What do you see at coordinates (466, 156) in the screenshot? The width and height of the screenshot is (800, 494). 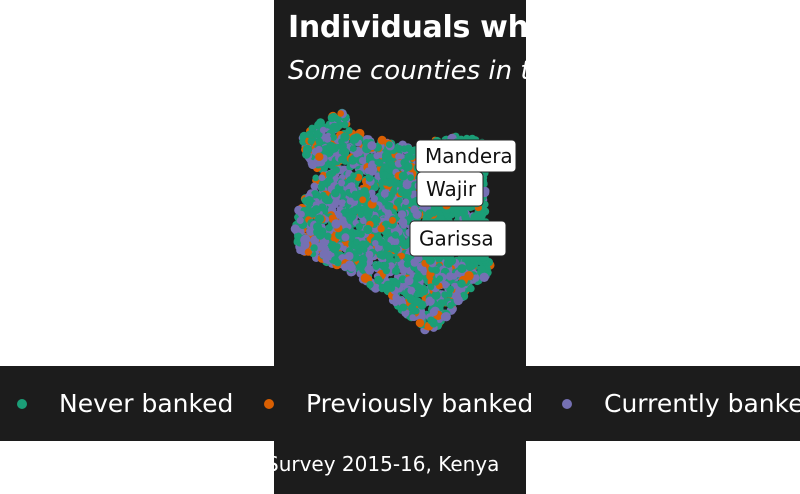 I see `county-label-mandera: Mandera` at bounding box center [466, 156].